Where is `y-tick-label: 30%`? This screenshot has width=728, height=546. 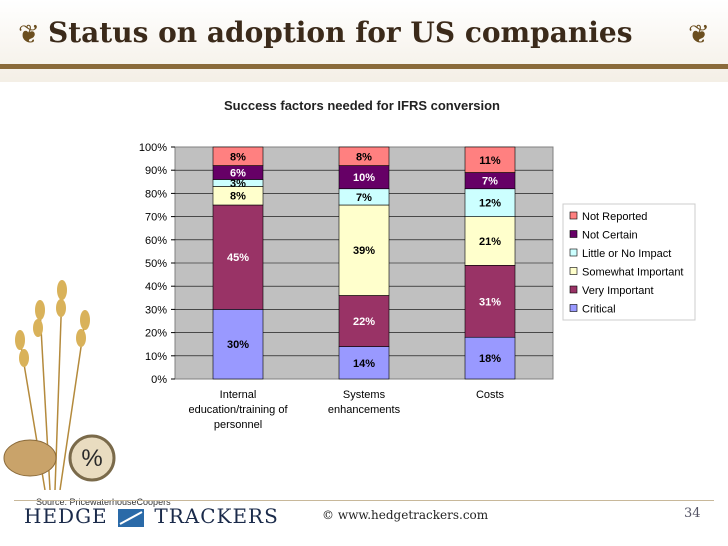 y-tick-label: 30% is located at coordinates (156, 310).